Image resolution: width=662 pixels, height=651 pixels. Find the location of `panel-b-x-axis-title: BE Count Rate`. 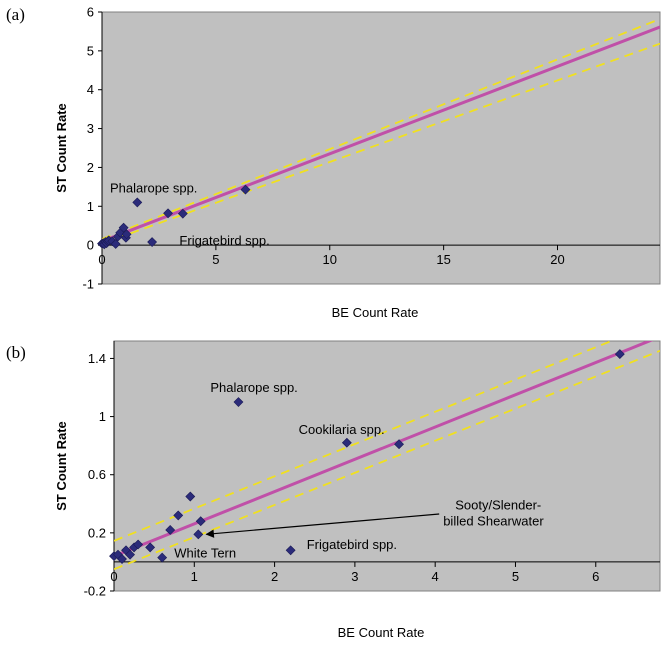

panel-b-x-axis-title: BE Count Rate is located at coordinates (381, 632).